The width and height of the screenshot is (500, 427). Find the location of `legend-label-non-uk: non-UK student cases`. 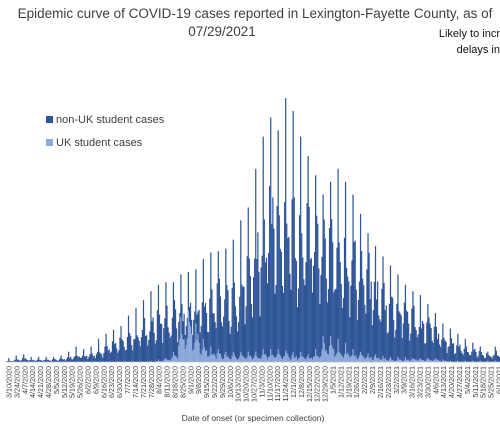

legend-label-non-uk: non-UK student cases is located at coordinates (110, 120).